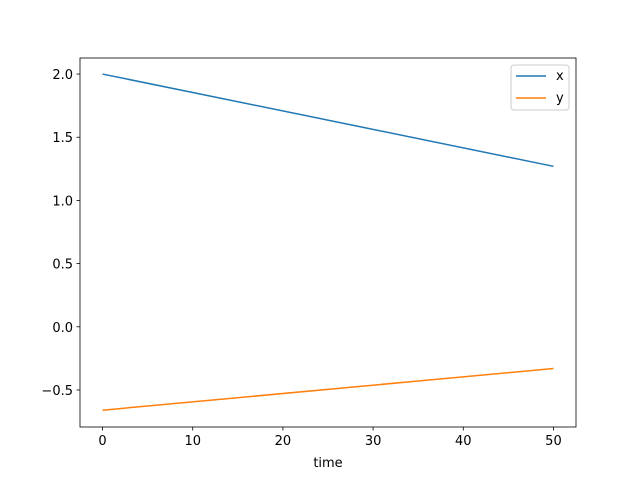 This screenshot has height=484, width=640. I want to click on x-axis-label: time, so click(327, 463).